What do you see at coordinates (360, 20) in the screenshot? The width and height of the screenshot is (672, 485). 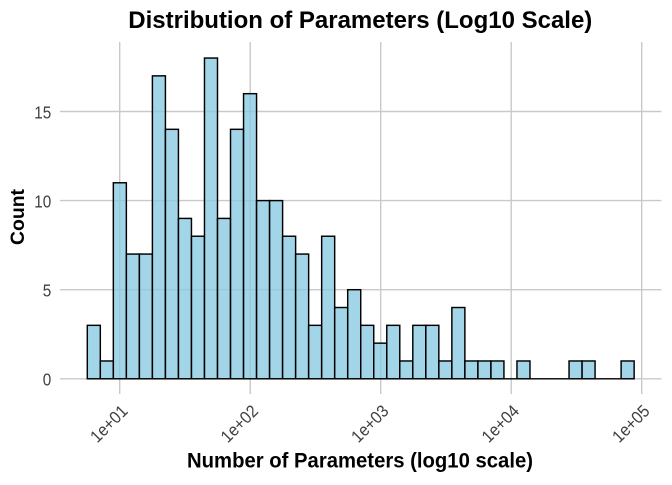 I see `svg-text:Distribution of Parameters (Lo: Distribution of Parameters (Log10 Scale)` at bounding box center [360, 20].